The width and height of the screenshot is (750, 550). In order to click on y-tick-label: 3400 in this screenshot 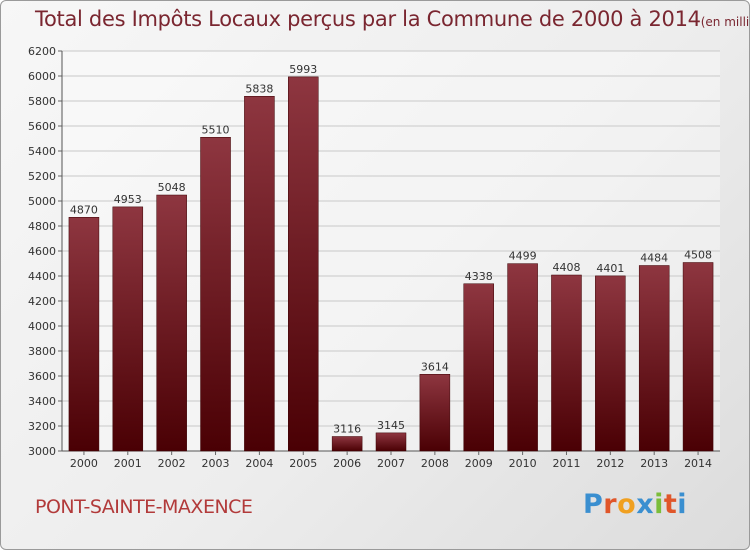, I will do `click(42, 401)`.